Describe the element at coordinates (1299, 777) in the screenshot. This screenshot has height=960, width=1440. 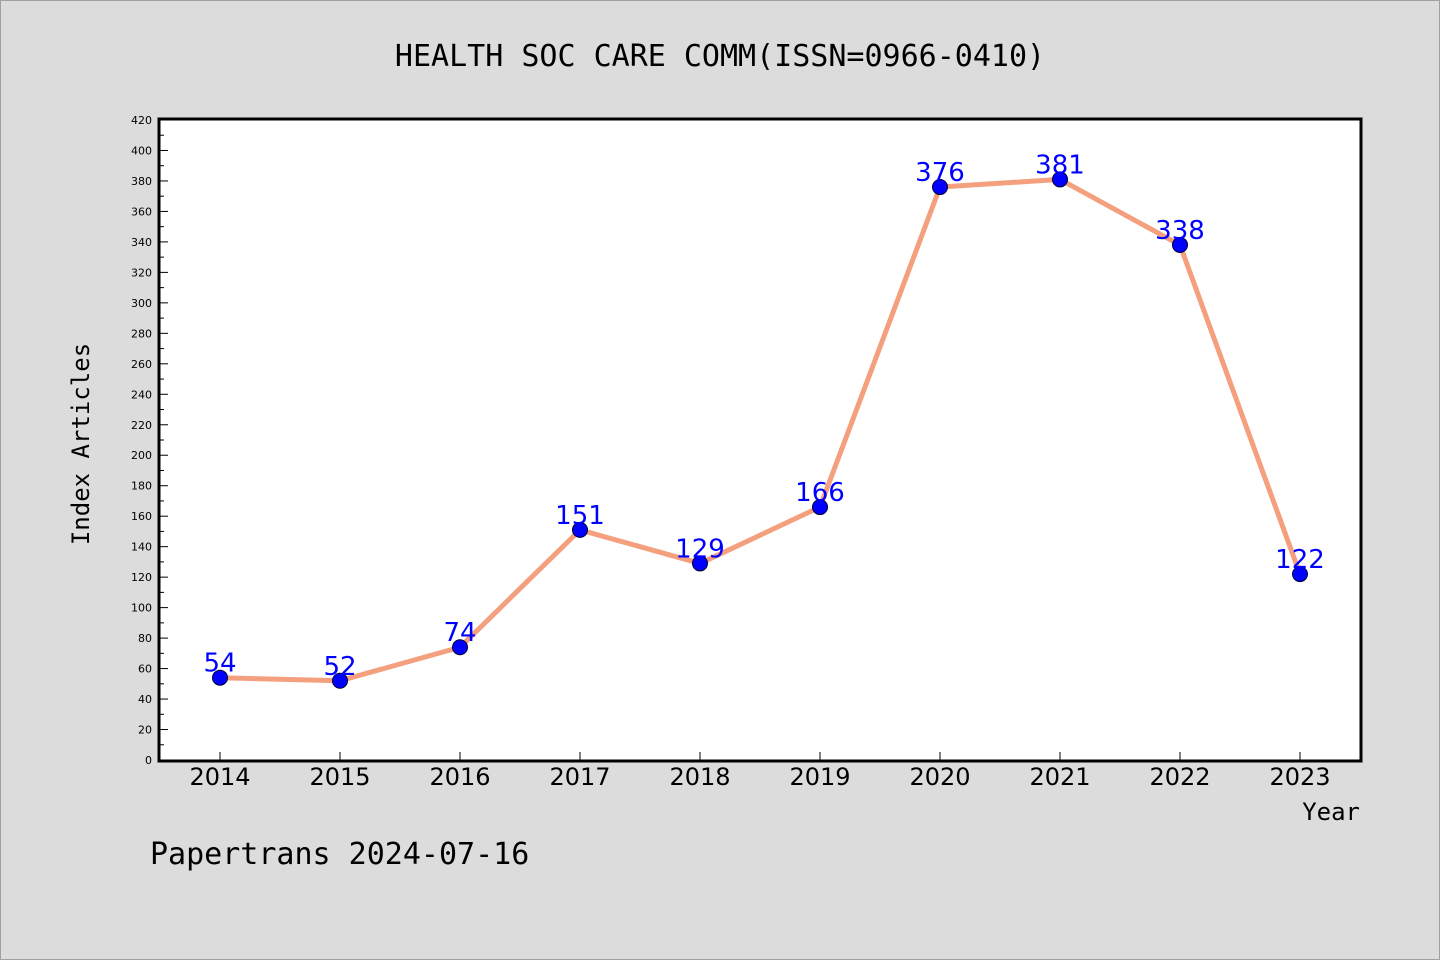
I see `x-tick-label: 2023` at that location.